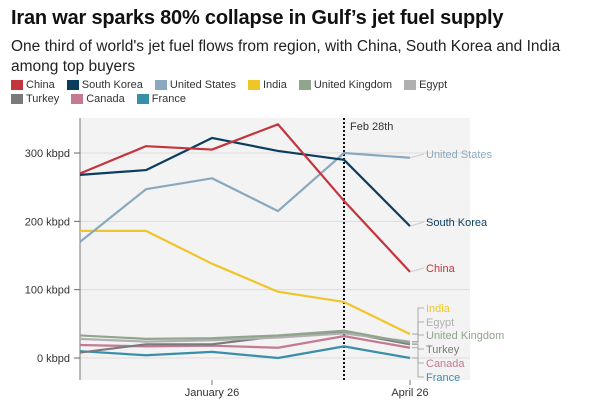 This screenshot has height=400, width=600. What do you see at coordinates (43, 98) in the screenshot?
I see `legend-label: Turkey` at bounding box center [43, 98].